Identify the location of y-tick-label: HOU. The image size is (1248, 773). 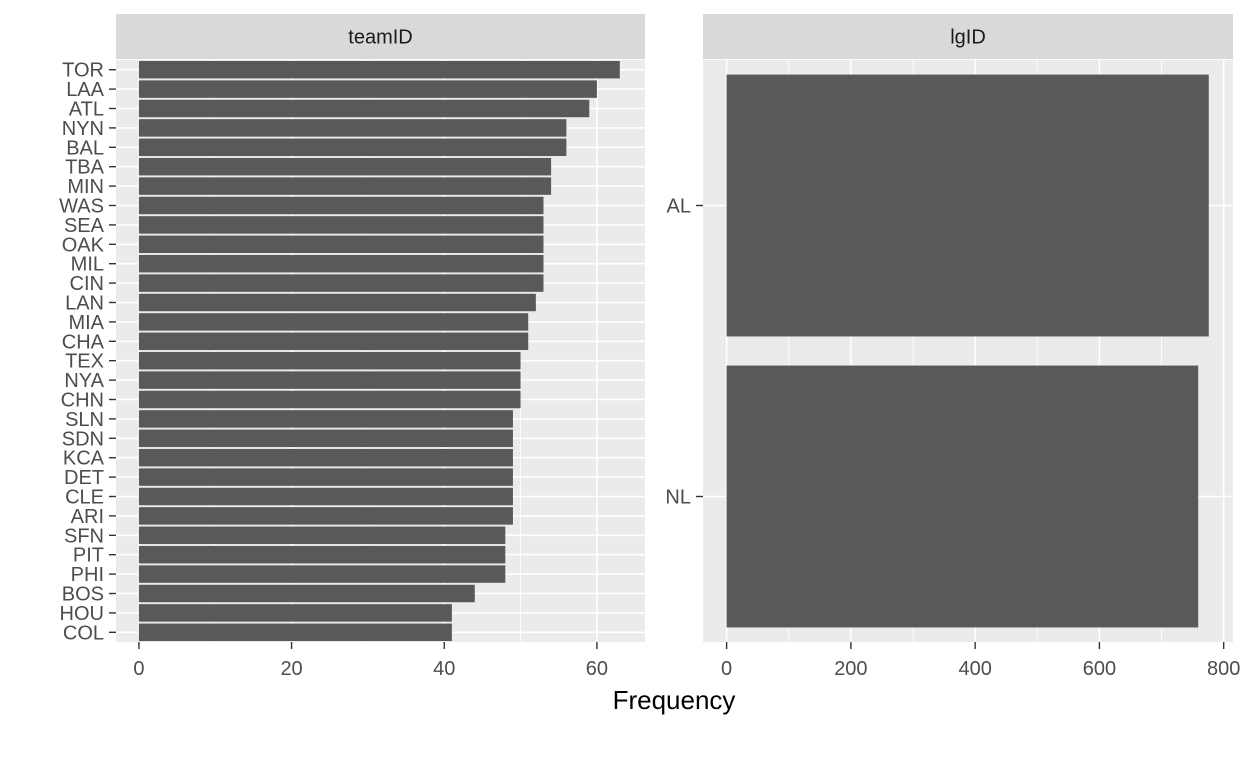
(82, 614).